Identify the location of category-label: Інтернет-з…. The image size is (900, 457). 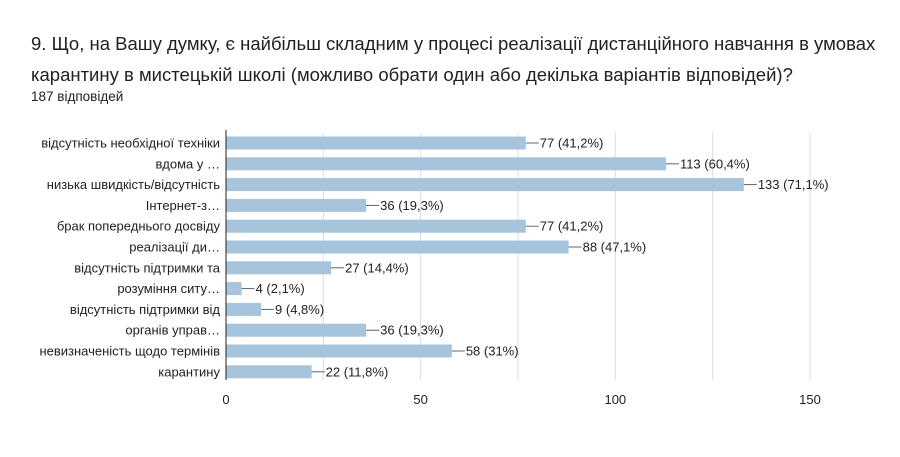
(183, 205).